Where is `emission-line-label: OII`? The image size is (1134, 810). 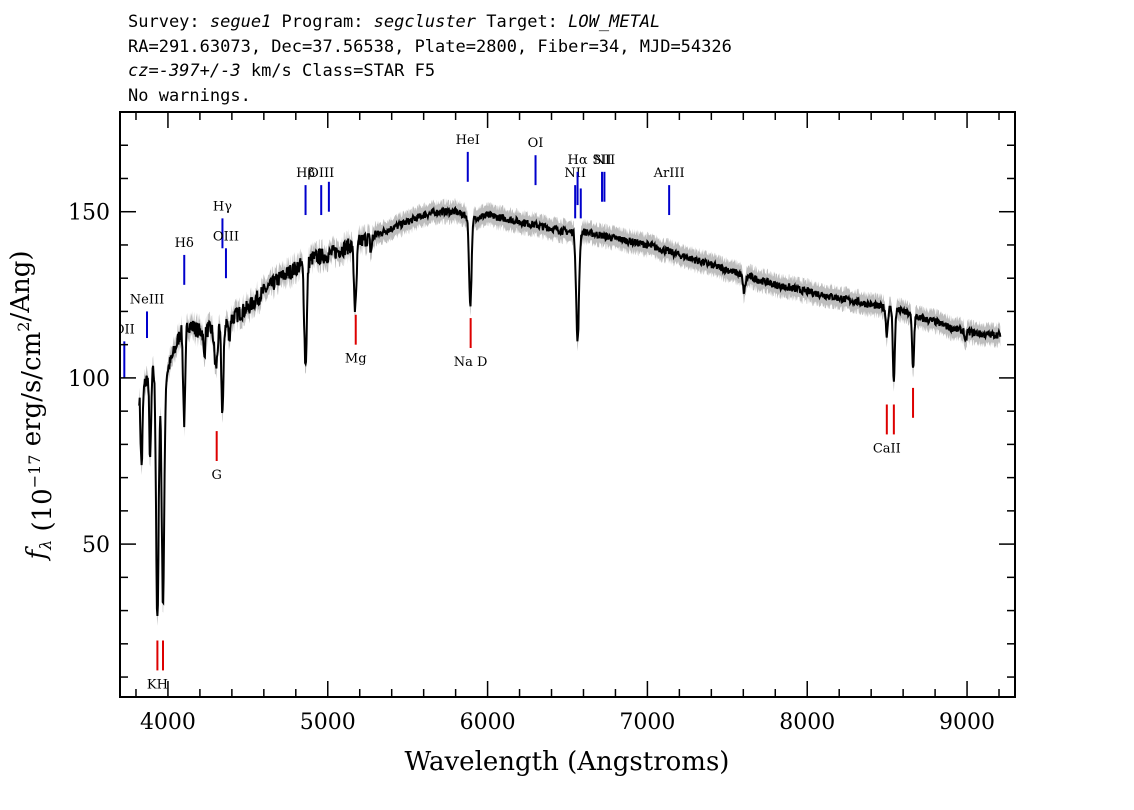 emission-line-label: OII is located at coordinates (124, 329).